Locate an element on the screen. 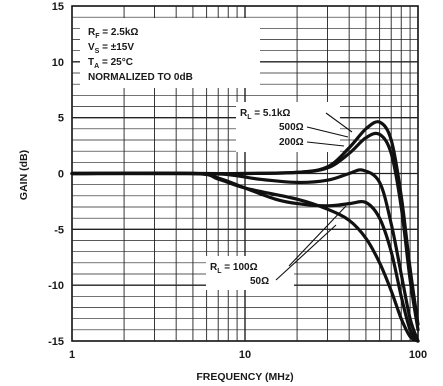  lower-curve-labels: RL = 100Ω 50Ω is located at coordinates (276, 247).